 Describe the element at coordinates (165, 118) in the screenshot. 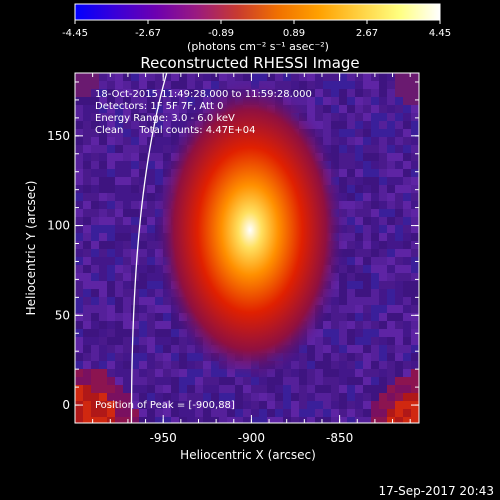

I see `annotation-energy-range: Energy Range: 3.0 - 6.0 keV` at that location.